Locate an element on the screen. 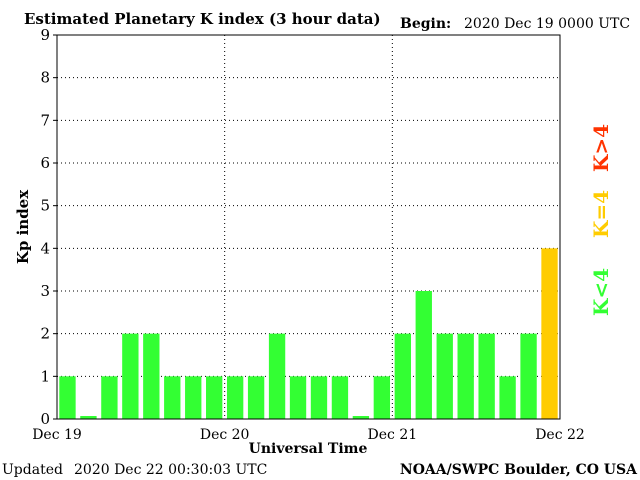 The image size is (640, 480). updated-value: 2020 Dec 22 00:30:03 UTC is located at coordinates (170, 470).